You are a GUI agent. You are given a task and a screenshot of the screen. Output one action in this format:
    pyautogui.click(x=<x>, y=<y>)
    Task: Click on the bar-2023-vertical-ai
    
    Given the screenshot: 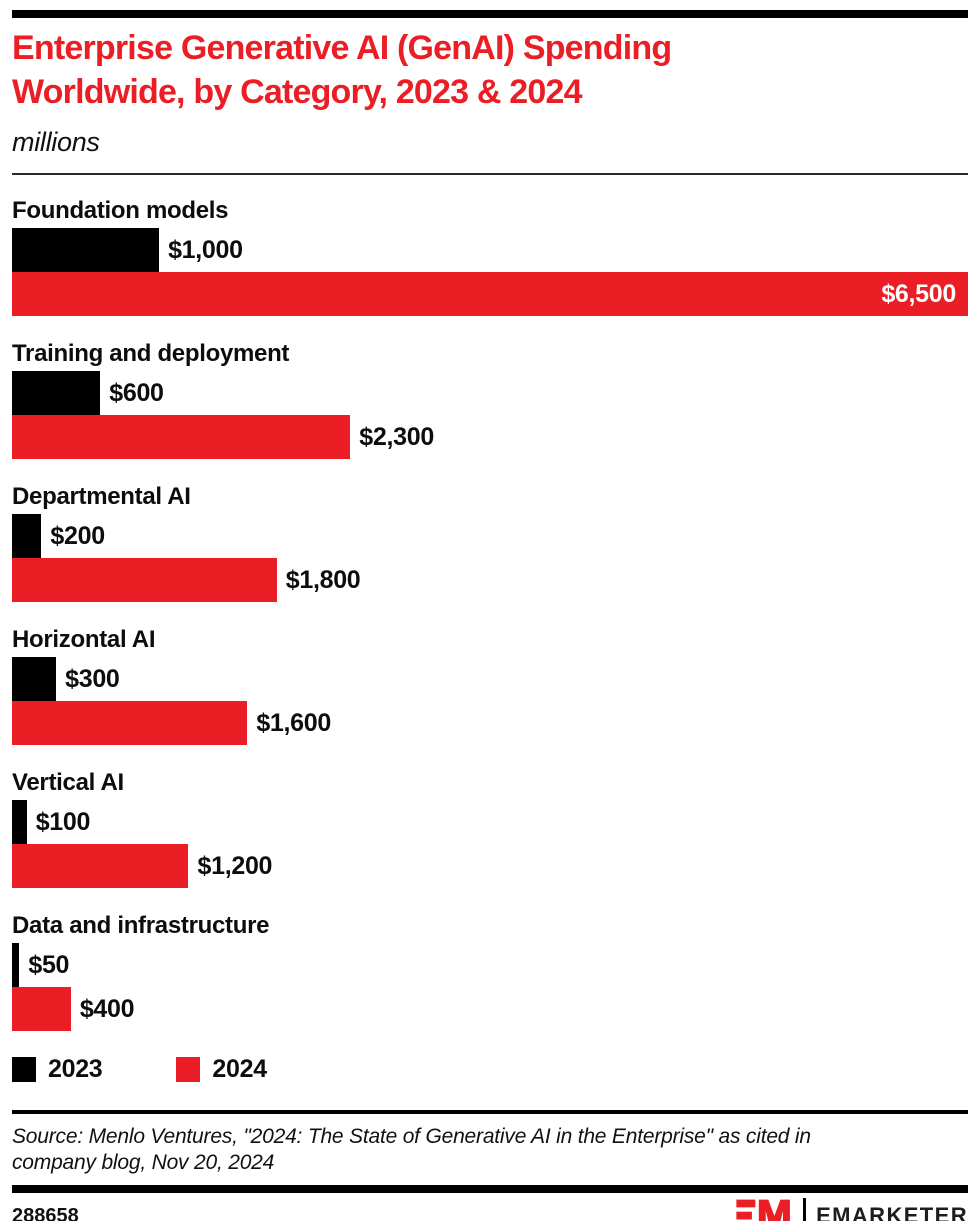 What is the action you would take?
    pyautogui.click(x=19, y=822)
    